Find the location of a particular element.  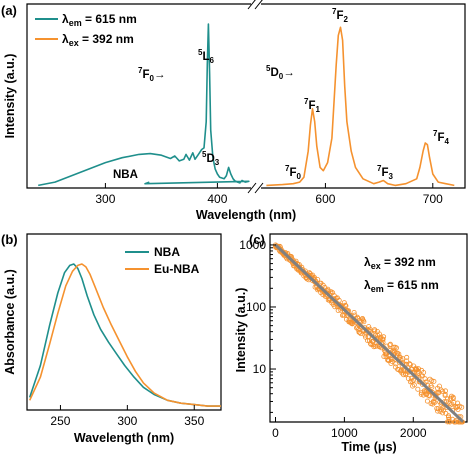

x-tick-label: 250 is located at coordinates (60, 421).